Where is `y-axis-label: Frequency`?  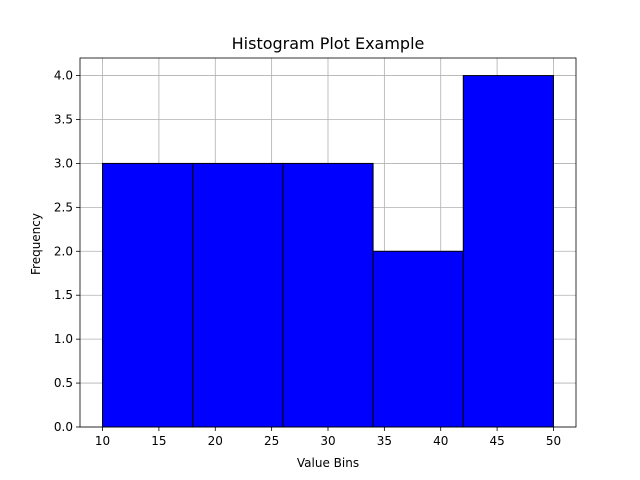
y-axis-label: Frequency is located at coordinates (36, 244).